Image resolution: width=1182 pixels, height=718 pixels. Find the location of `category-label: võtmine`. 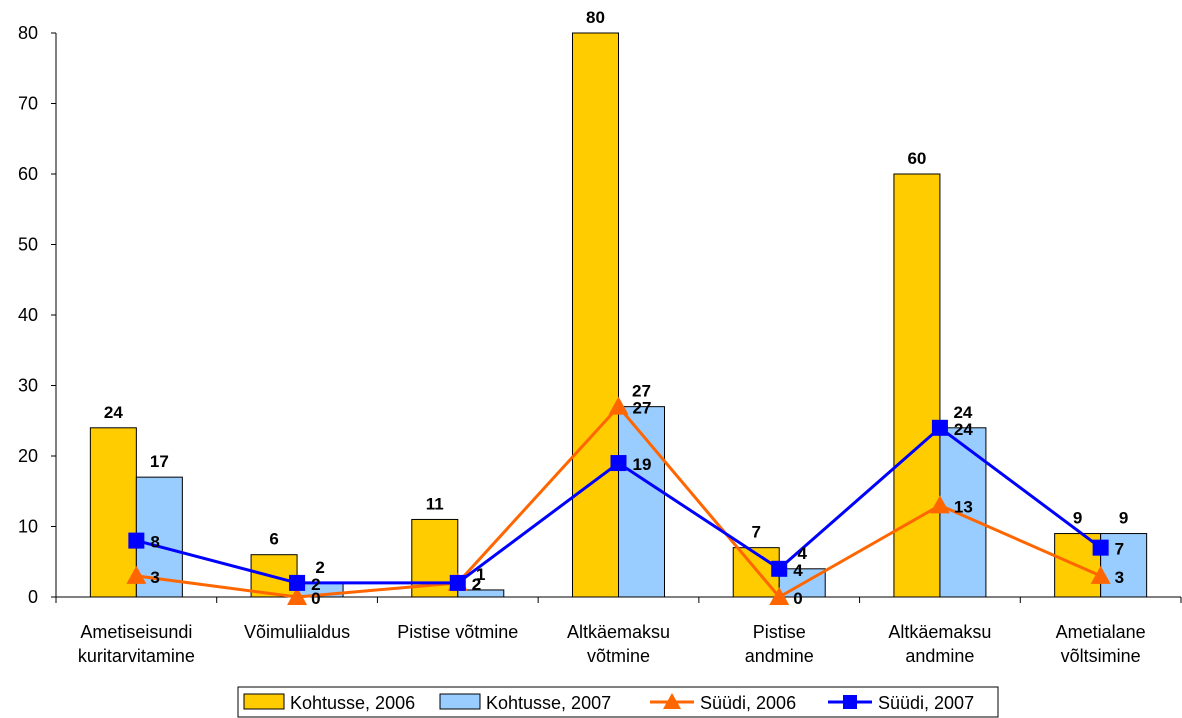

category-label: võtmine is located at coordinates (618, 656).